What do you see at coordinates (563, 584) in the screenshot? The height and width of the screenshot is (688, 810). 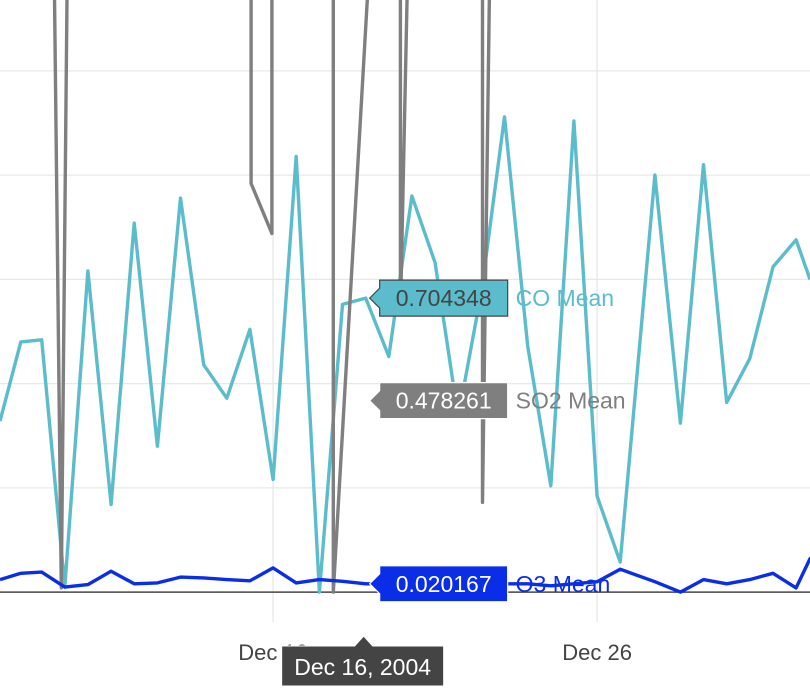 I see `o3-mean-series-name: O3 Mean` at bounding box center [563, 584].